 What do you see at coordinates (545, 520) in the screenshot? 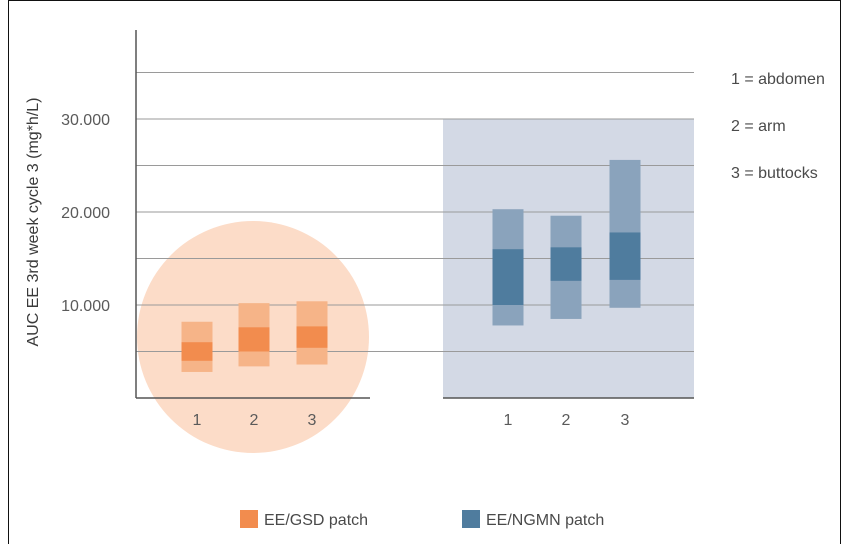
I see `legend-label: EE/NGMN patch` at bounding box center [545, 520].